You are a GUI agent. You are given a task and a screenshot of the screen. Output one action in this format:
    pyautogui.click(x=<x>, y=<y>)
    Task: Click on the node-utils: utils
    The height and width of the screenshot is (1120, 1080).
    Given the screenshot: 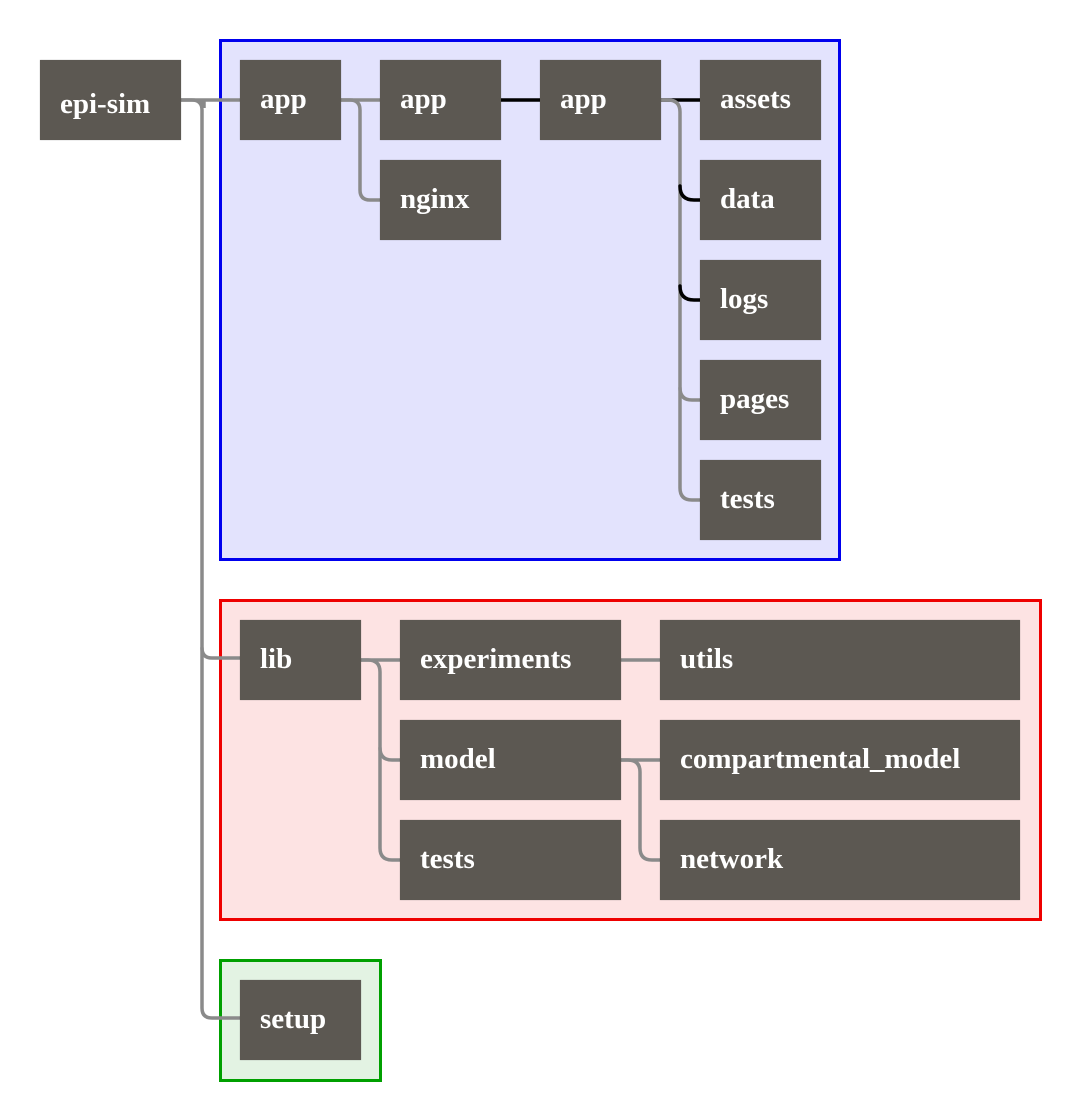 What is the action you would take?
    pyautogui.click(x=840, y=660)
    